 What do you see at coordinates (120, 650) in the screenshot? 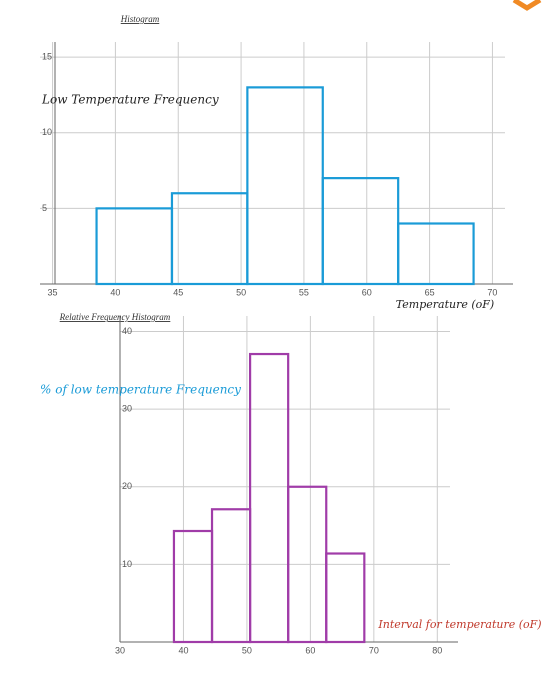
I see `x-tick-label: 30` at bounding box center [120, 650].